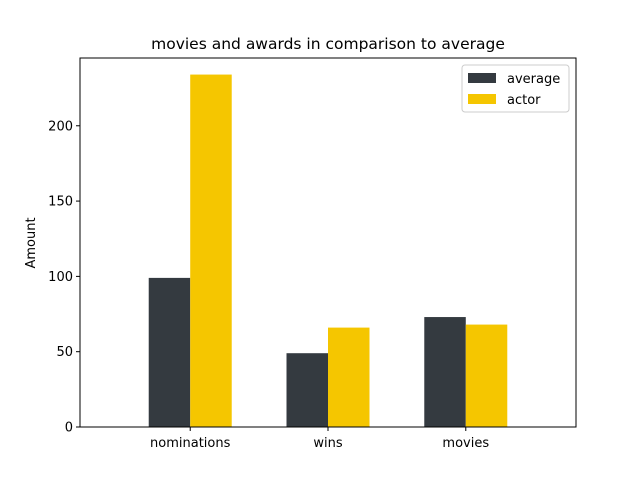 Image resolution: width=640 pixels, height=480 pixels. I want to click on x-tick-label-movies: movies, so click(465, 443).